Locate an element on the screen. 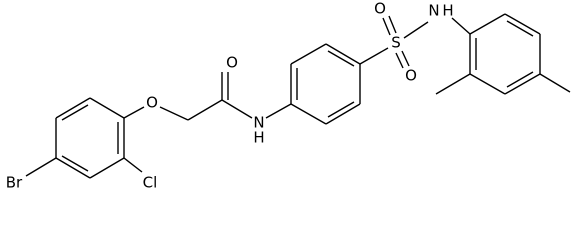  atom-label: Br is located at coordinates (14, 183).